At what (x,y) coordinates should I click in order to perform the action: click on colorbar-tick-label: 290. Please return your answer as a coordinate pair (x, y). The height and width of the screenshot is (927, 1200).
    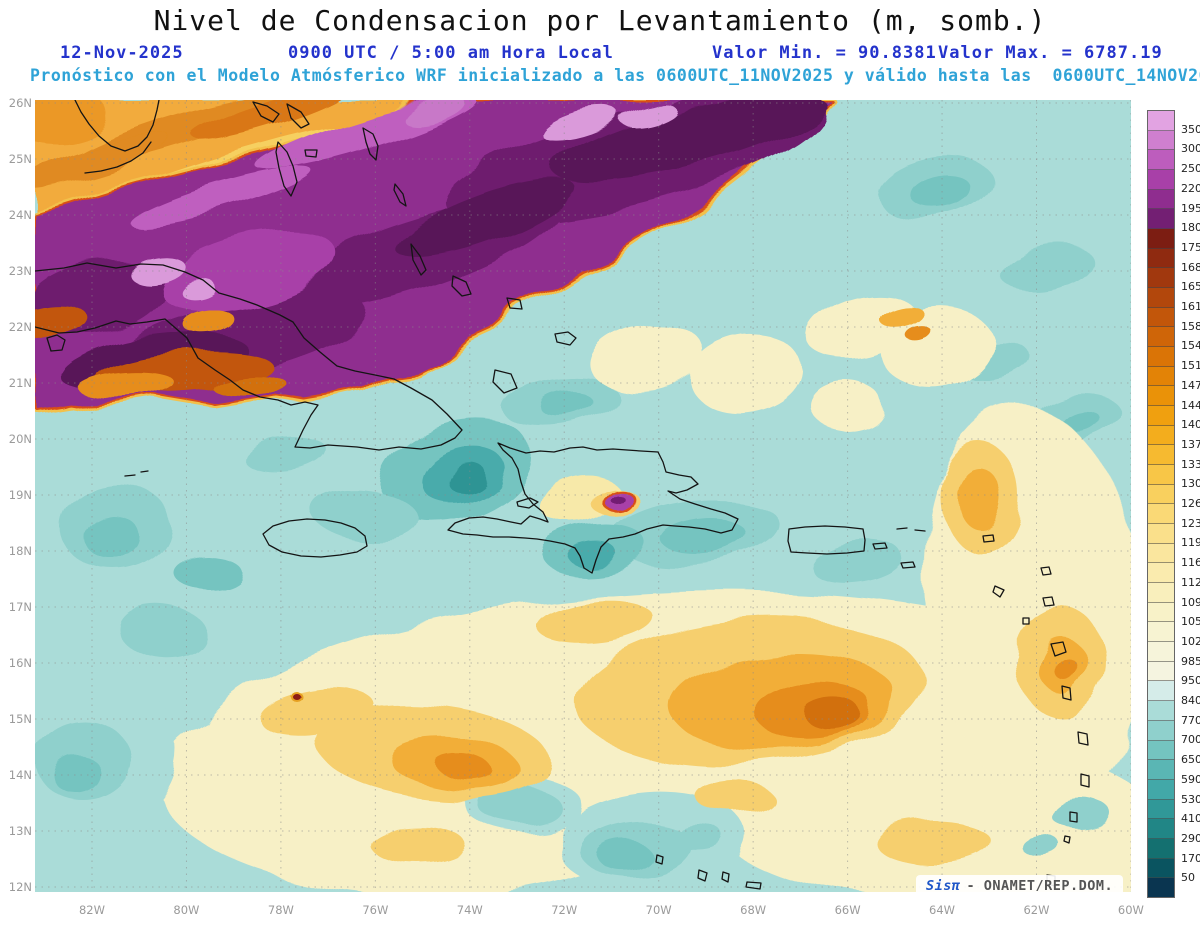
    Looking at the image, I should click on (1190, 838).